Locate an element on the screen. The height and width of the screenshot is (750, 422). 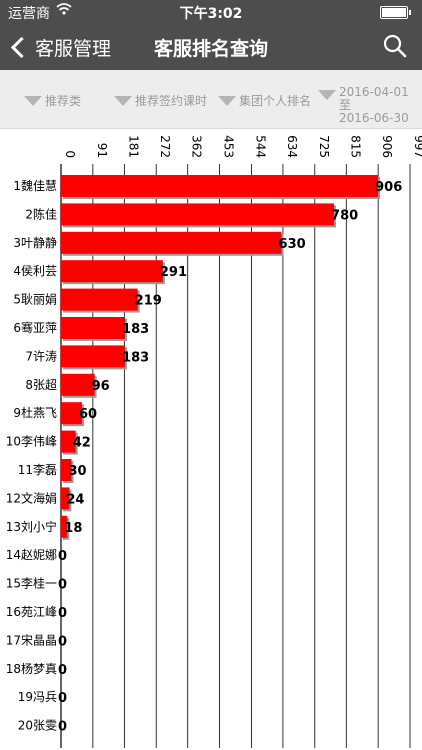
value-label: 18 is located at coordinates (73, 528).